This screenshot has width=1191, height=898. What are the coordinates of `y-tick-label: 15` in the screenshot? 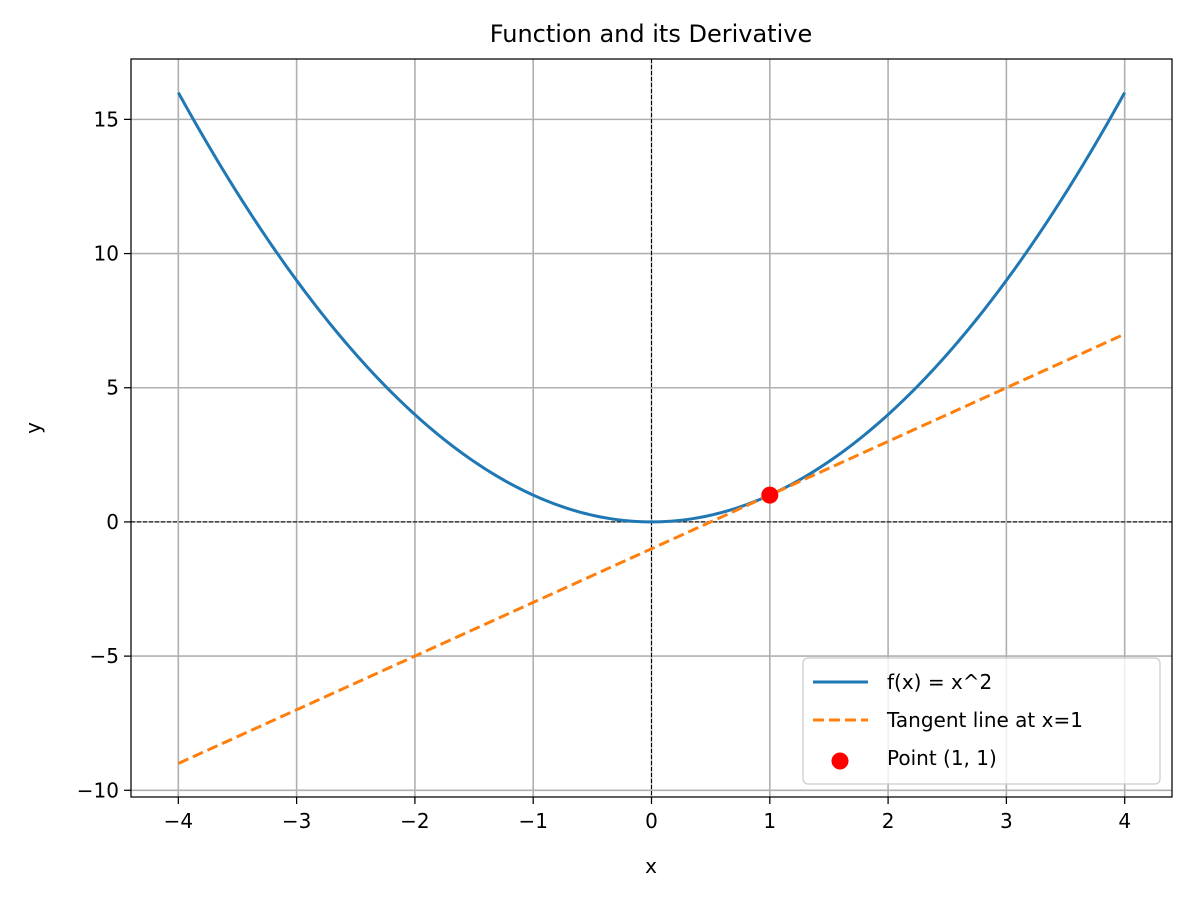 It's located at (106, 119).